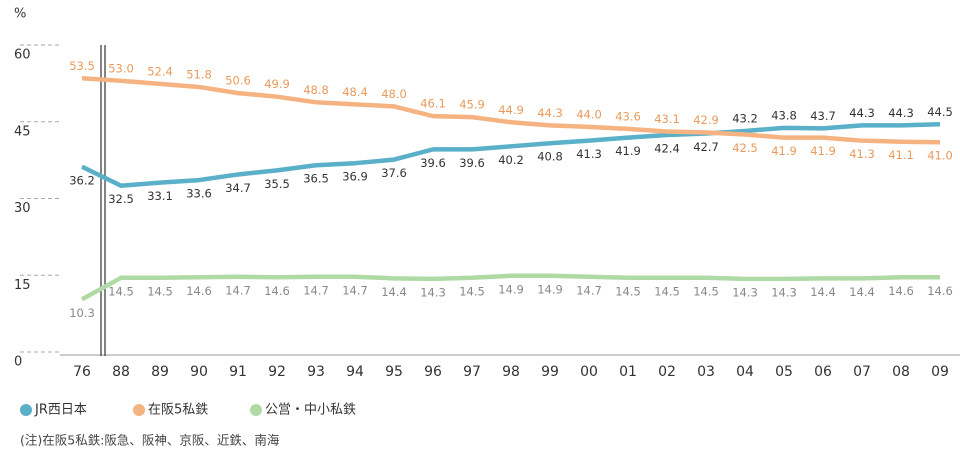  What do you see at coordinates (589, 114) in the screenshot?
I see `value-label: 44.0` at bounding box center [589, 114].